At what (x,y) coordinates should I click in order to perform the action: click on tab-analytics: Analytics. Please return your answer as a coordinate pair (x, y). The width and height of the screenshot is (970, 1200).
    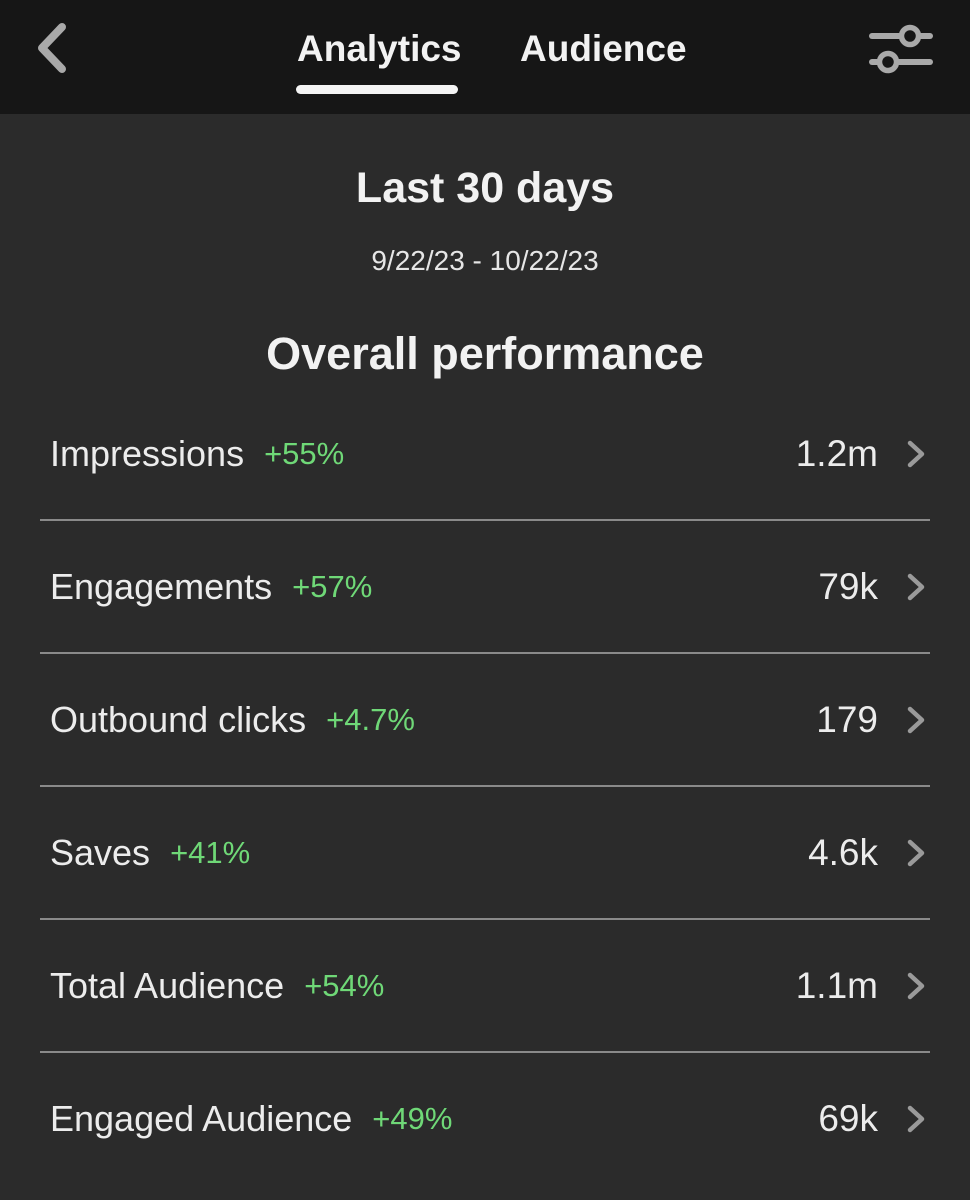
    Looking at the image, I should click on (379, 48).